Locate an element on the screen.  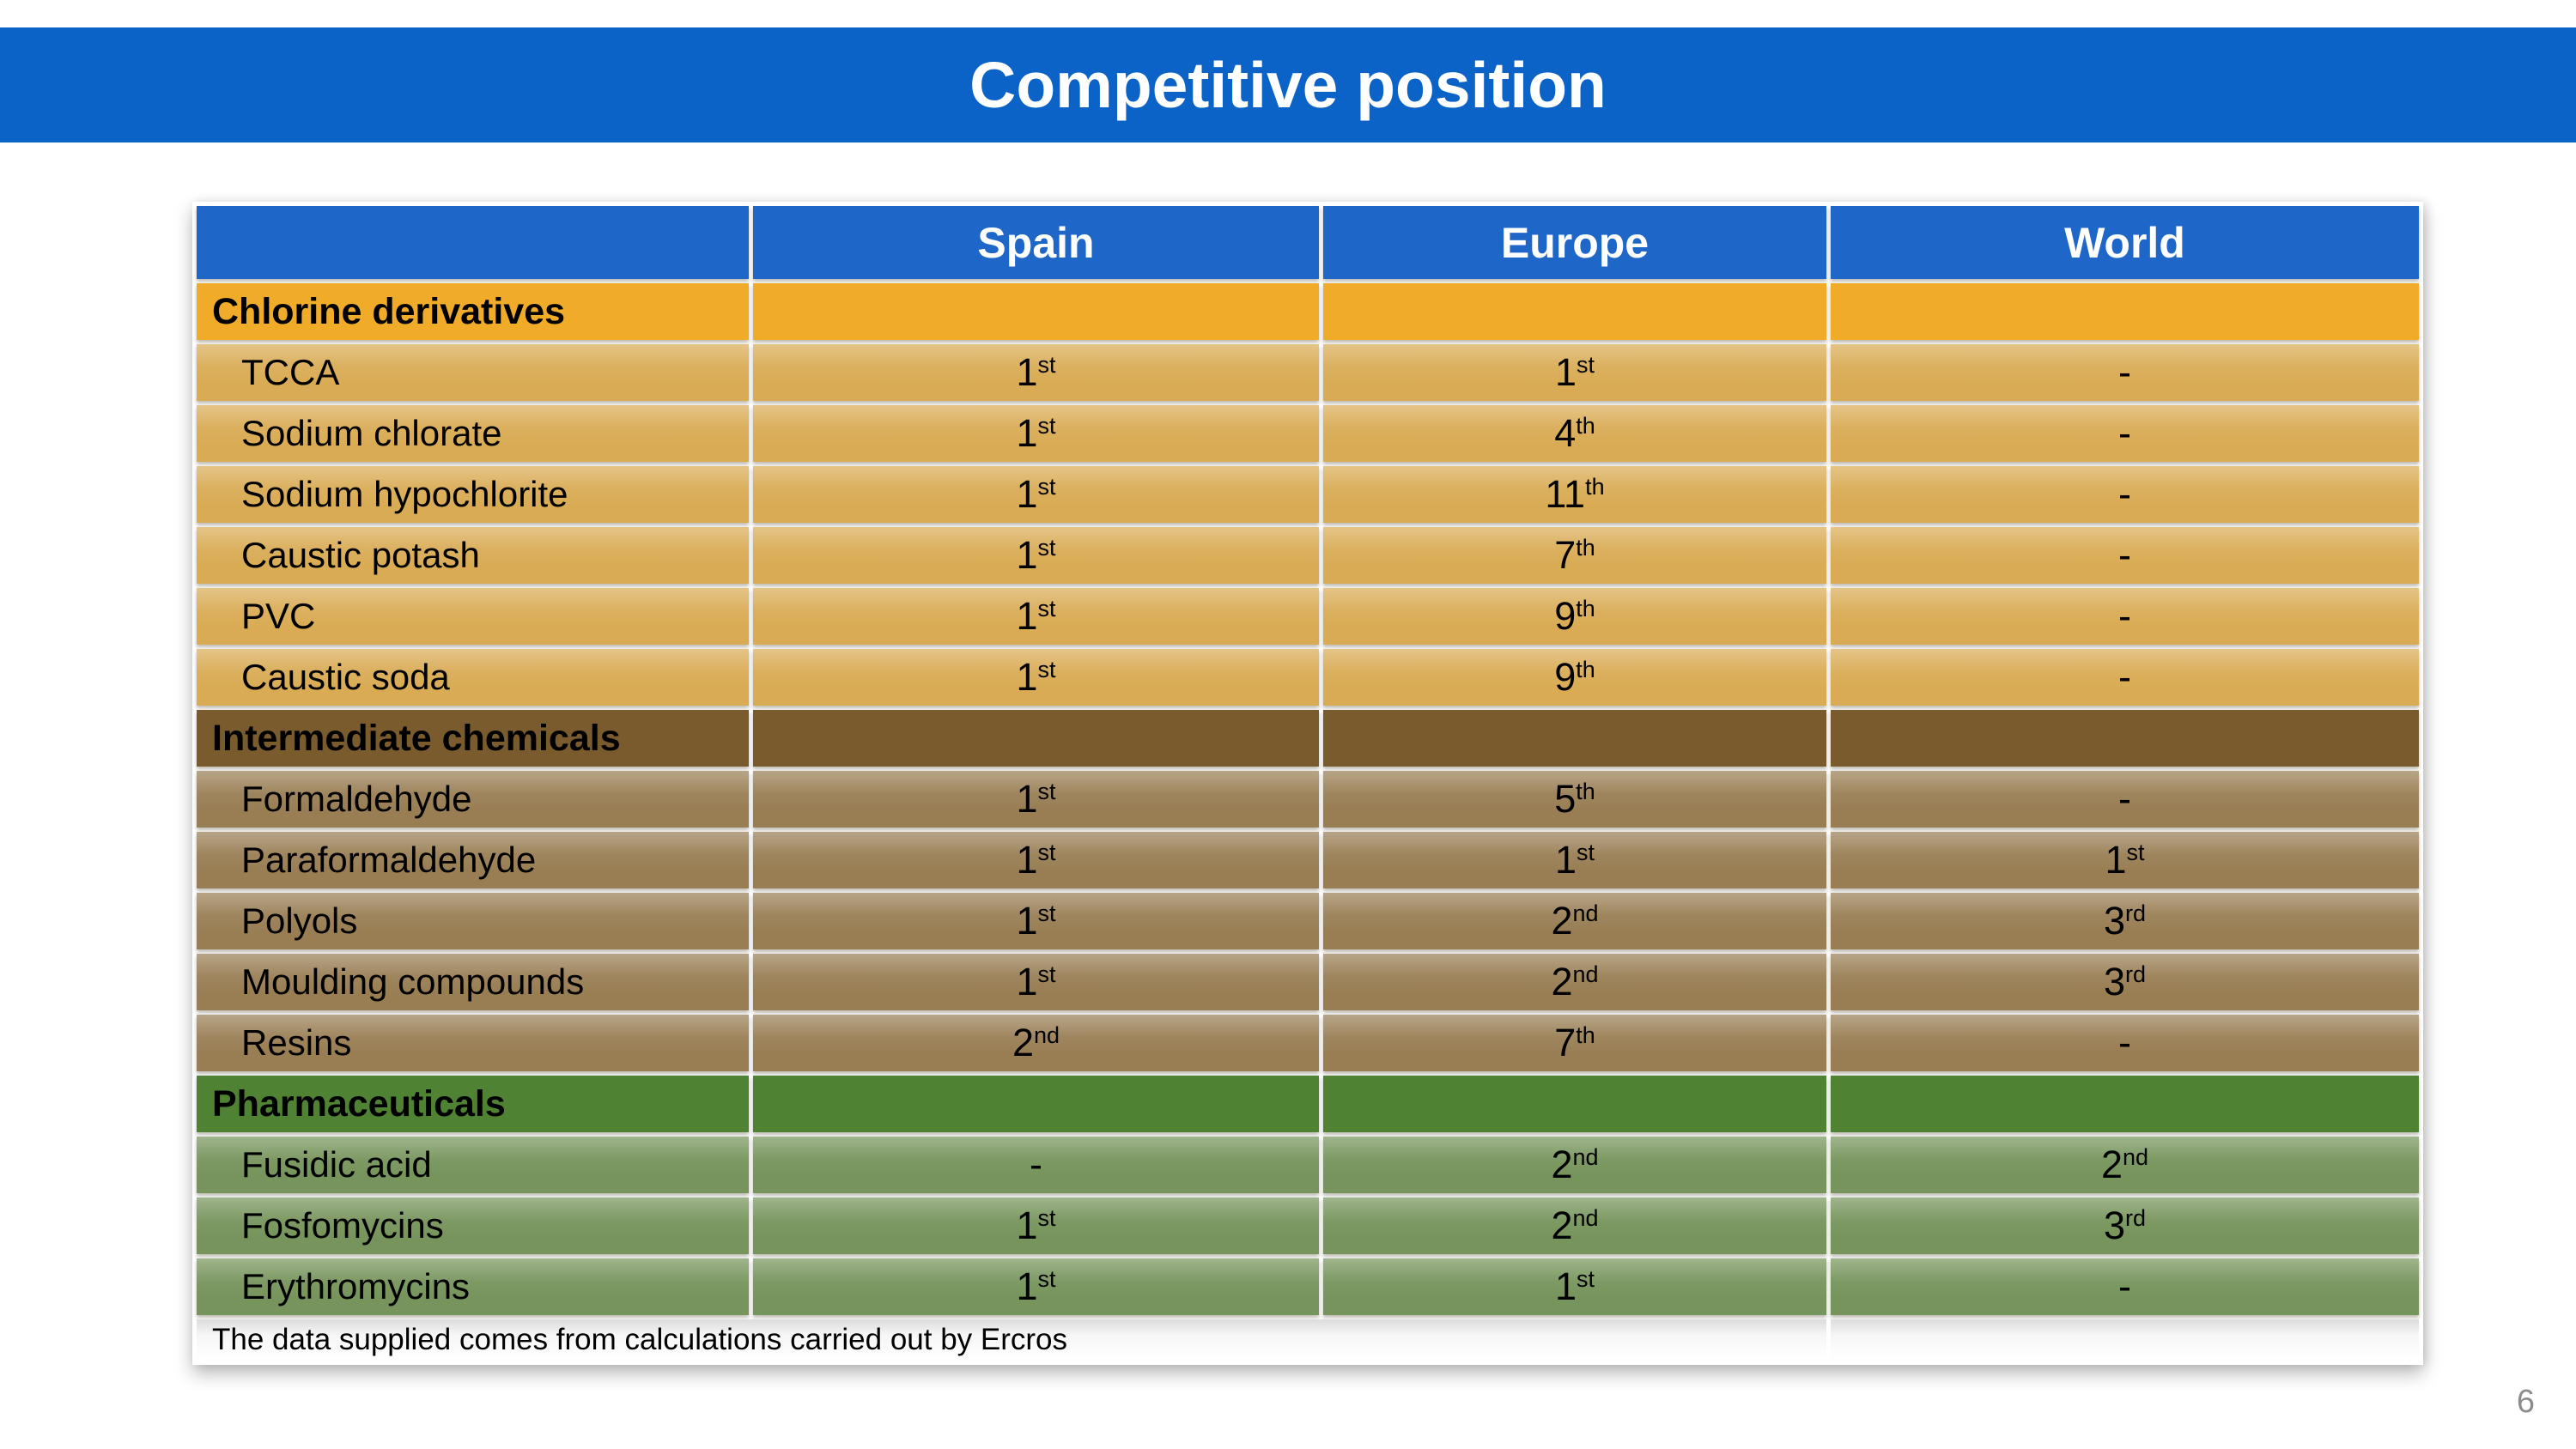
table-row: TCCA 1st 1st - is located at coordinates (1308, 372).